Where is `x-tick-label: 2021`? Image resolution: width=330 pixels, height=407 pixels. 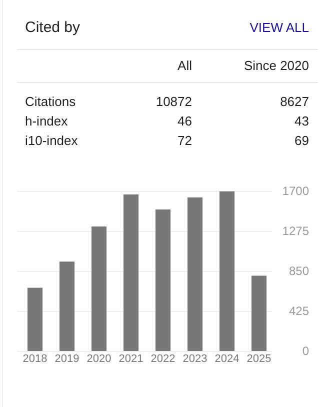
x-tick-label: 2021 is located at coordinates (131, 359).